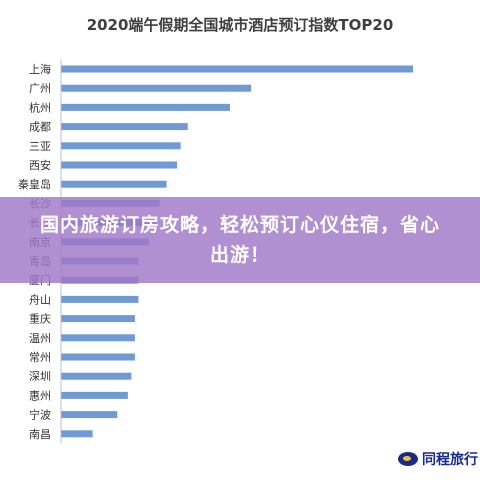  What do you see at coordinates (40, 146) in the screenshot?
I see `category-label: 三亚` at bounding box center [40, 146].